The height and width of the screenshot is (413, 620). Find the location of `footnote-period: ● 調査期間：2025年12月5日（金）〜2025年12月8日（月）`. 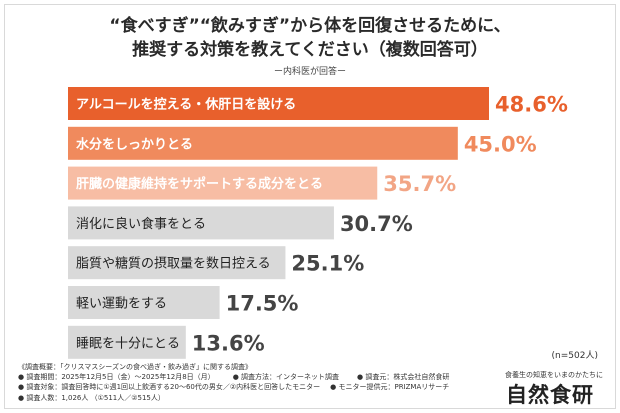

footnote-period: ● 調査期間：2025年12月5日（金）〜2025年12月8日（月） is located at coordinates (116, 377).